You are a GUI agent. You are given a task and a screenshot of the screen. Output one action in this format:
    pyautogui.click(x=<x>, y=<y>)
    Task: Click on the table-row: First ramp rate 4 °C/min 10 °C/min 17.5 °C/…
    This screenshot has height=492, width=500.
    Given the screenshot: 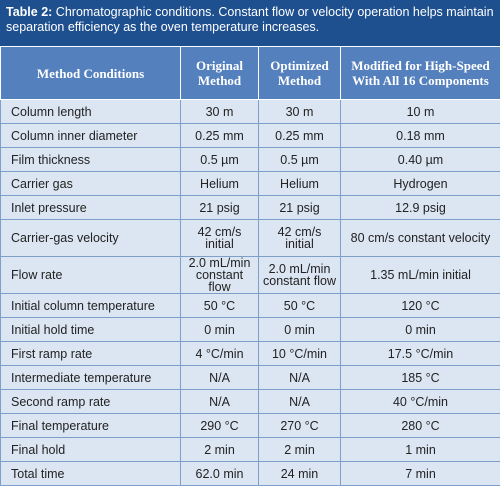 What is the action you would take?
    pyautogui.click(x=250, y=353)
    